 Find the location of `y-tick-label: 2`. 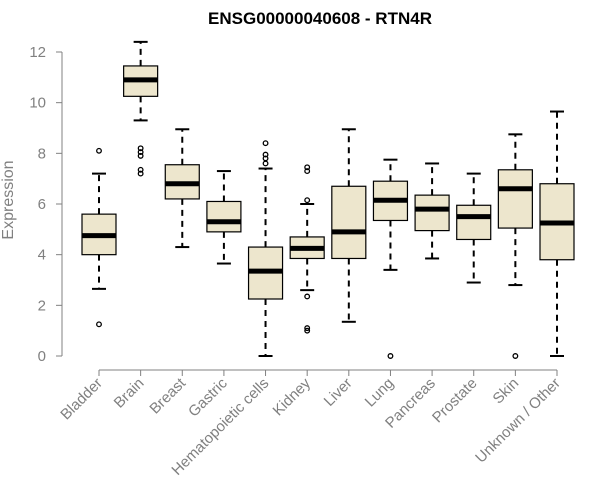

y-tick-label: 2 is located at coordinates (42, 305).